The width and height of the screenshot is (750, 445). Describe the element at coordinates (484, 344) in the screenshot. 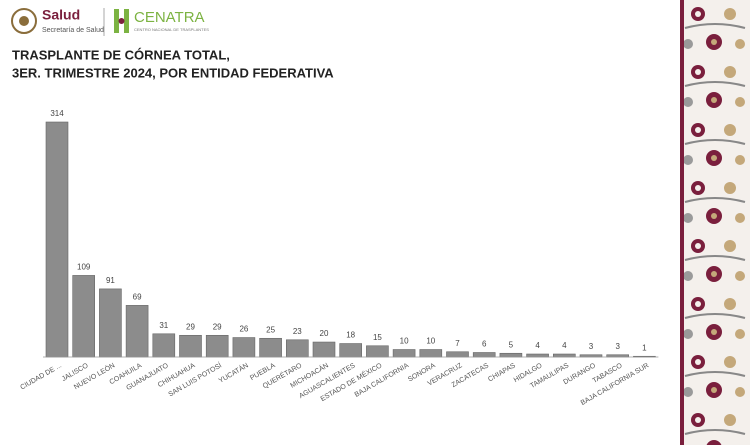

I see `data-label: 6` at that location.